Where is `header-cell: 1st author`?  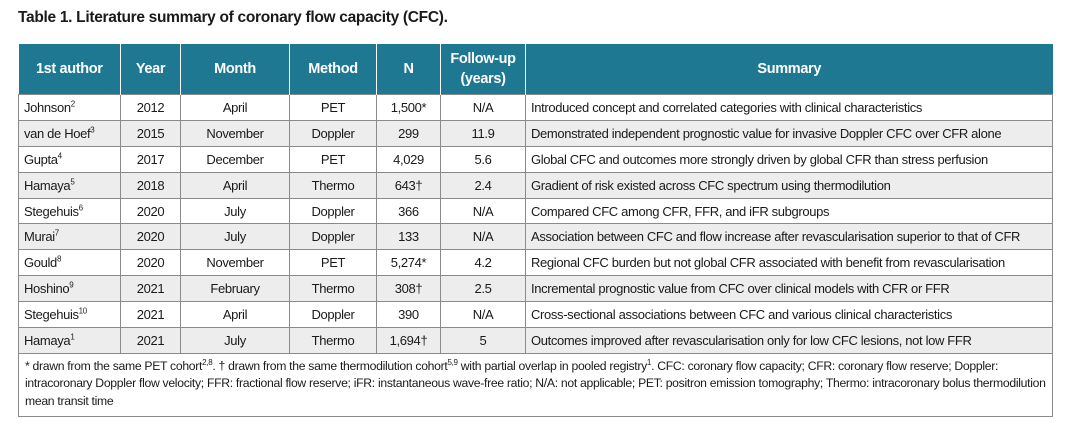 header-cell: 1st author is located at coordinates (69, 69).